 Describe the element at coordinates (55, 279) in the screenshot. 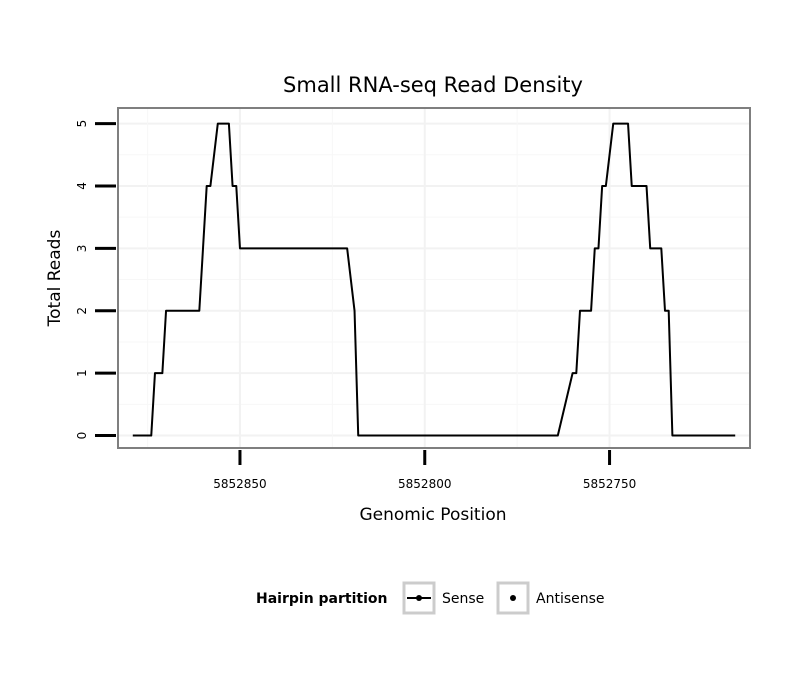

I see `y-axis-title: Total Reads` at that location.